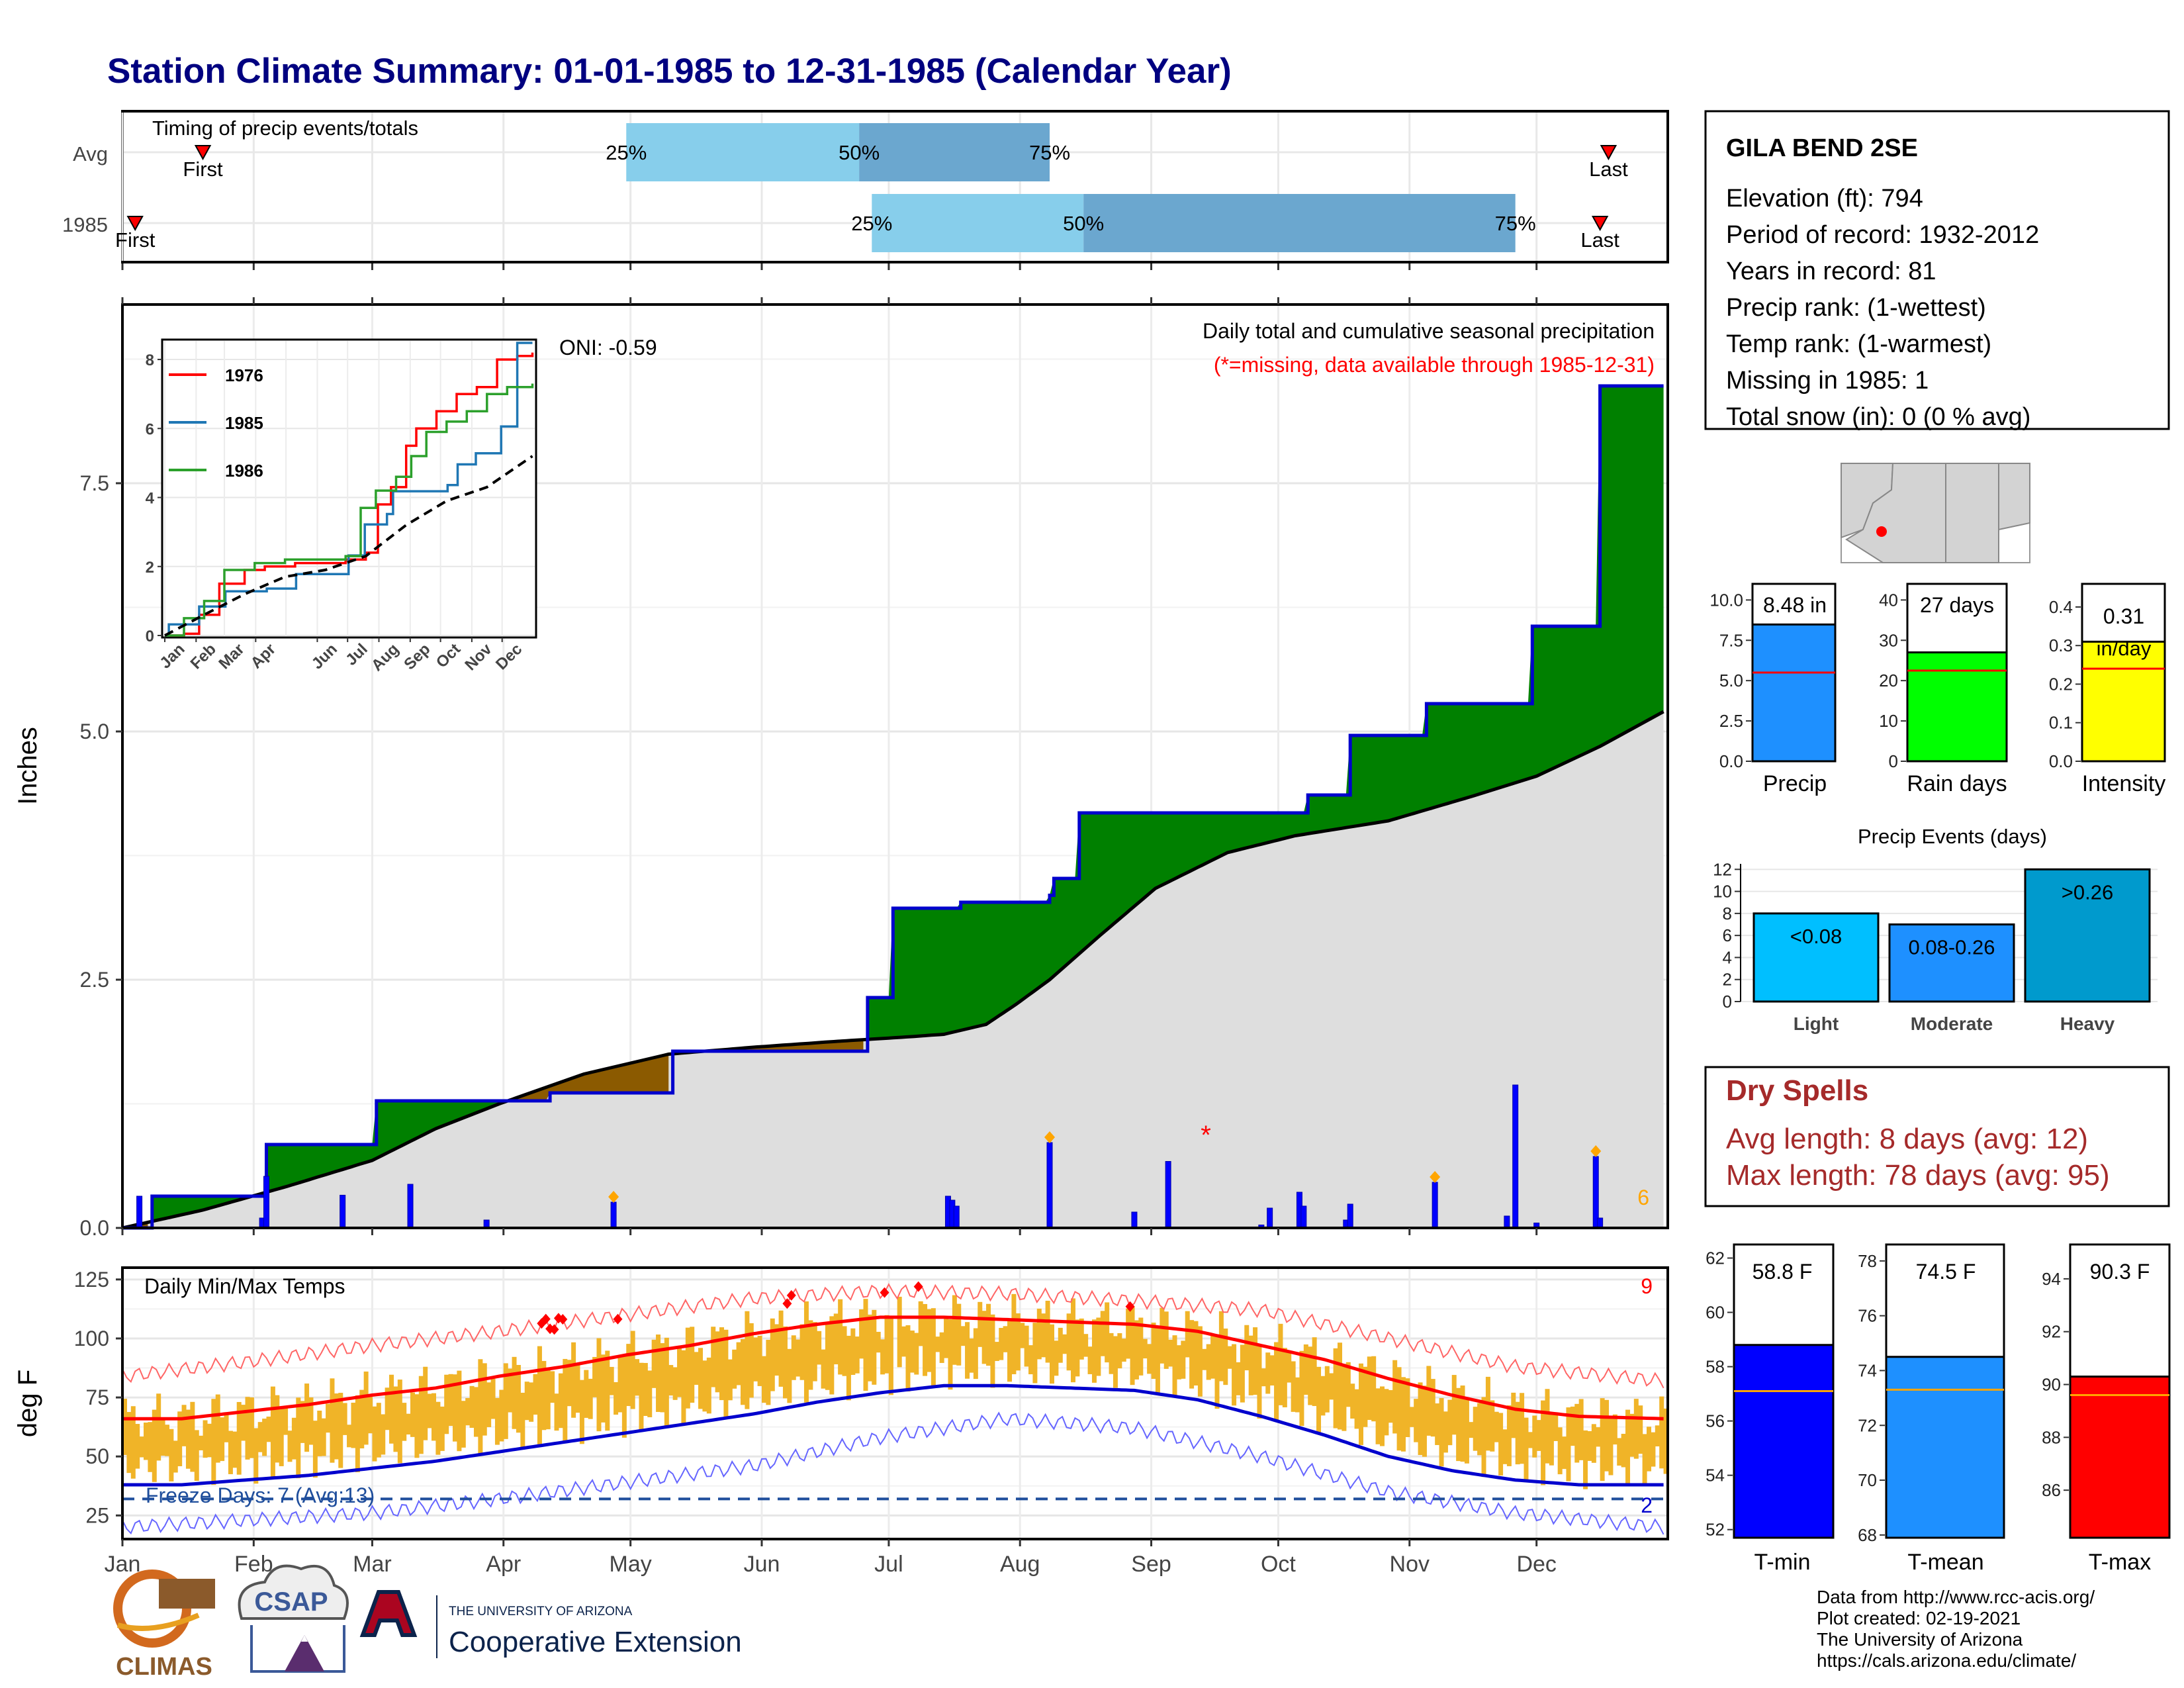  I want to click on inset-series-avg, so click(348, 546).